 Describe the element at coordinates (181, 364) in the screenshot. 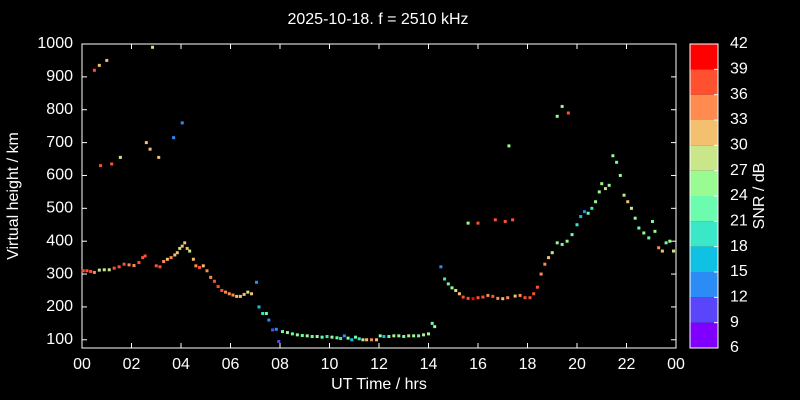

I see `x-tick-label: 04` at that location.